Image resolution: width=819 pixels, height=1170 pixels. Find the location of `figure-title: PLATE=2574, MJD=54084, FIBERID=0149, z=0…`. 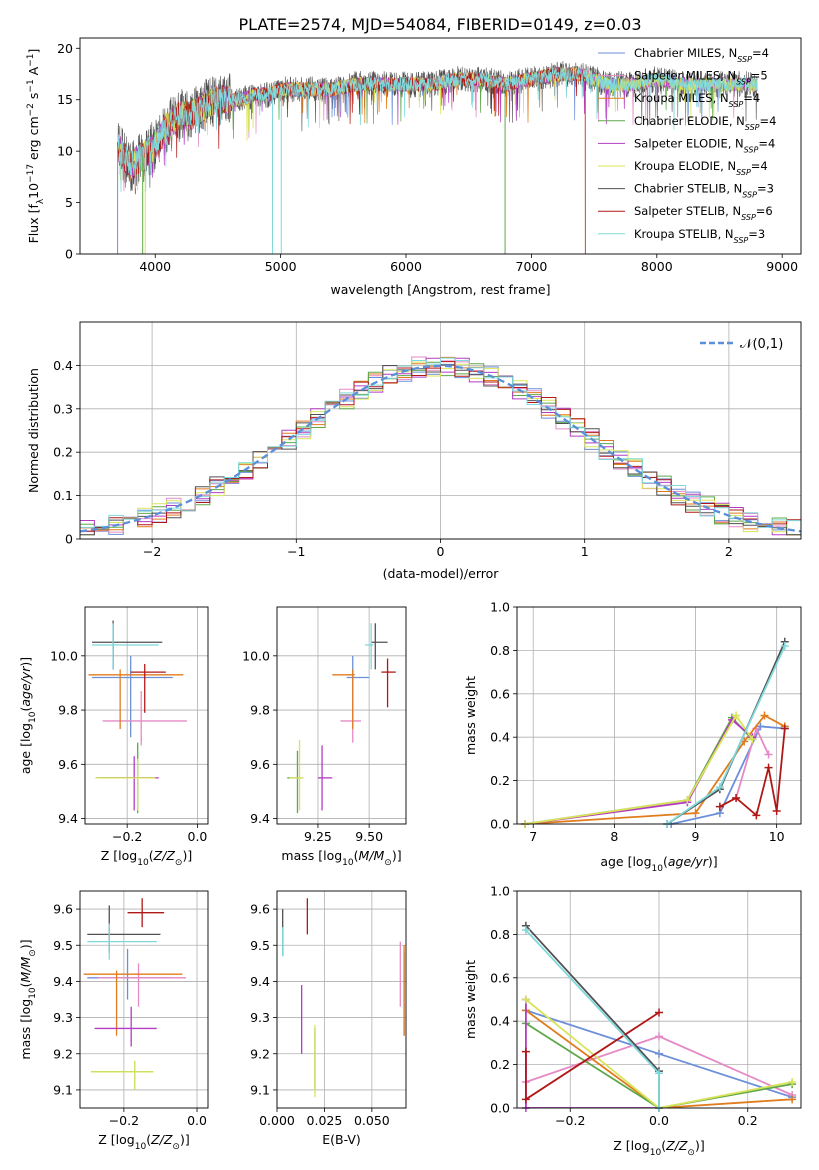

figure-title: PLATE=2574, MJD=54084, FIBERID=0149, z=0… is located at coordinates (439, 24).